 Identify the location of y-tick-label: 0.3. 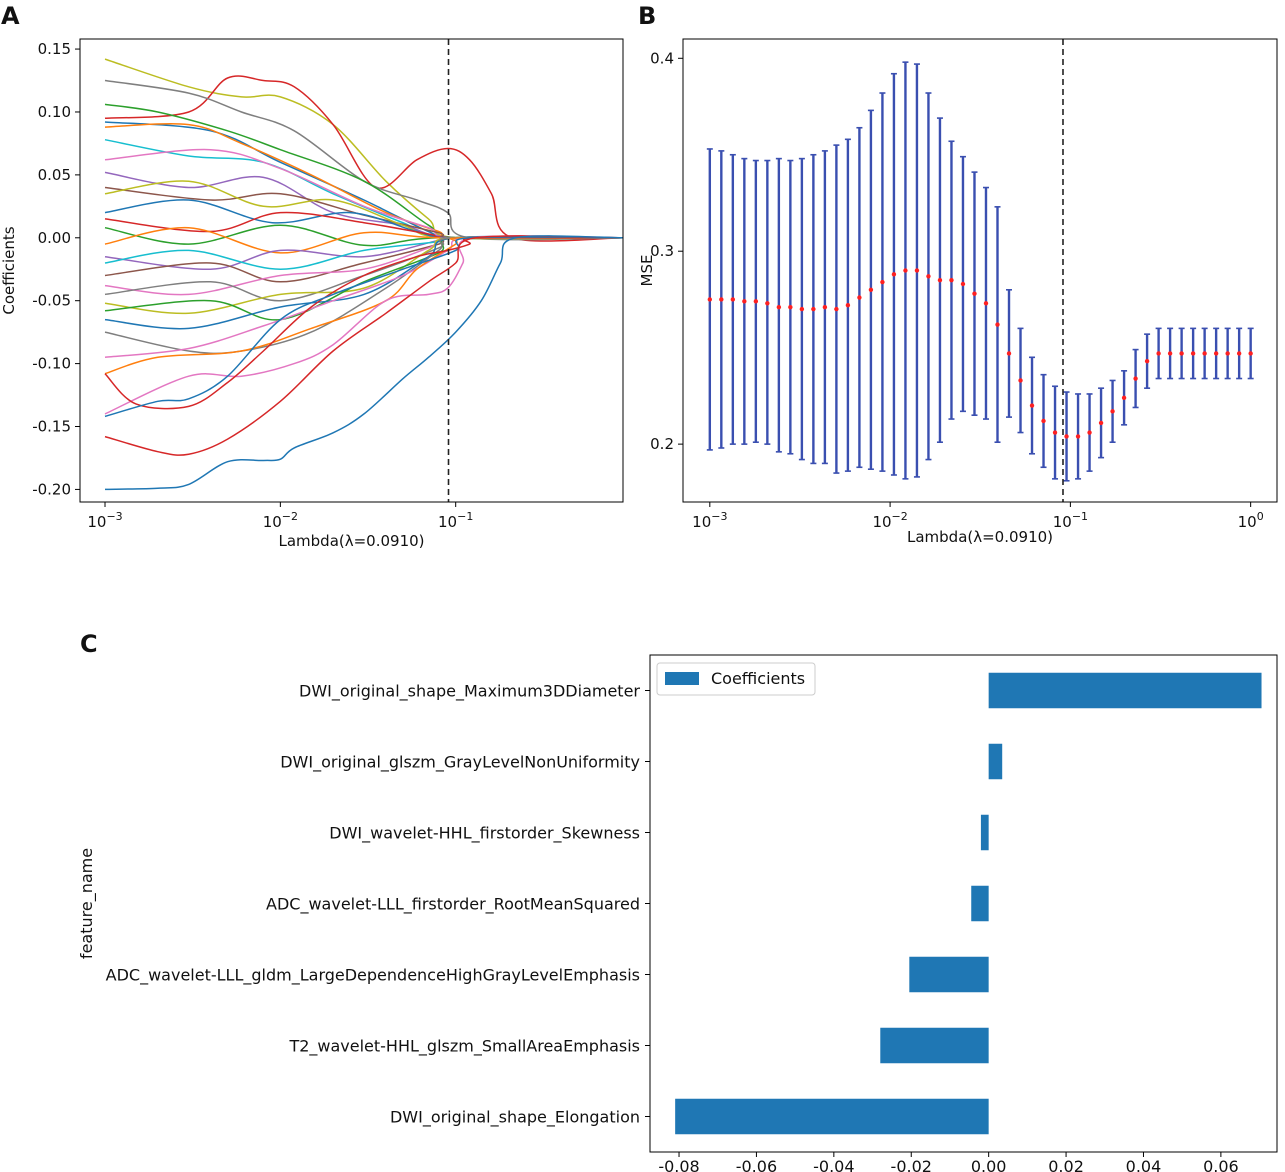
(662, 251).